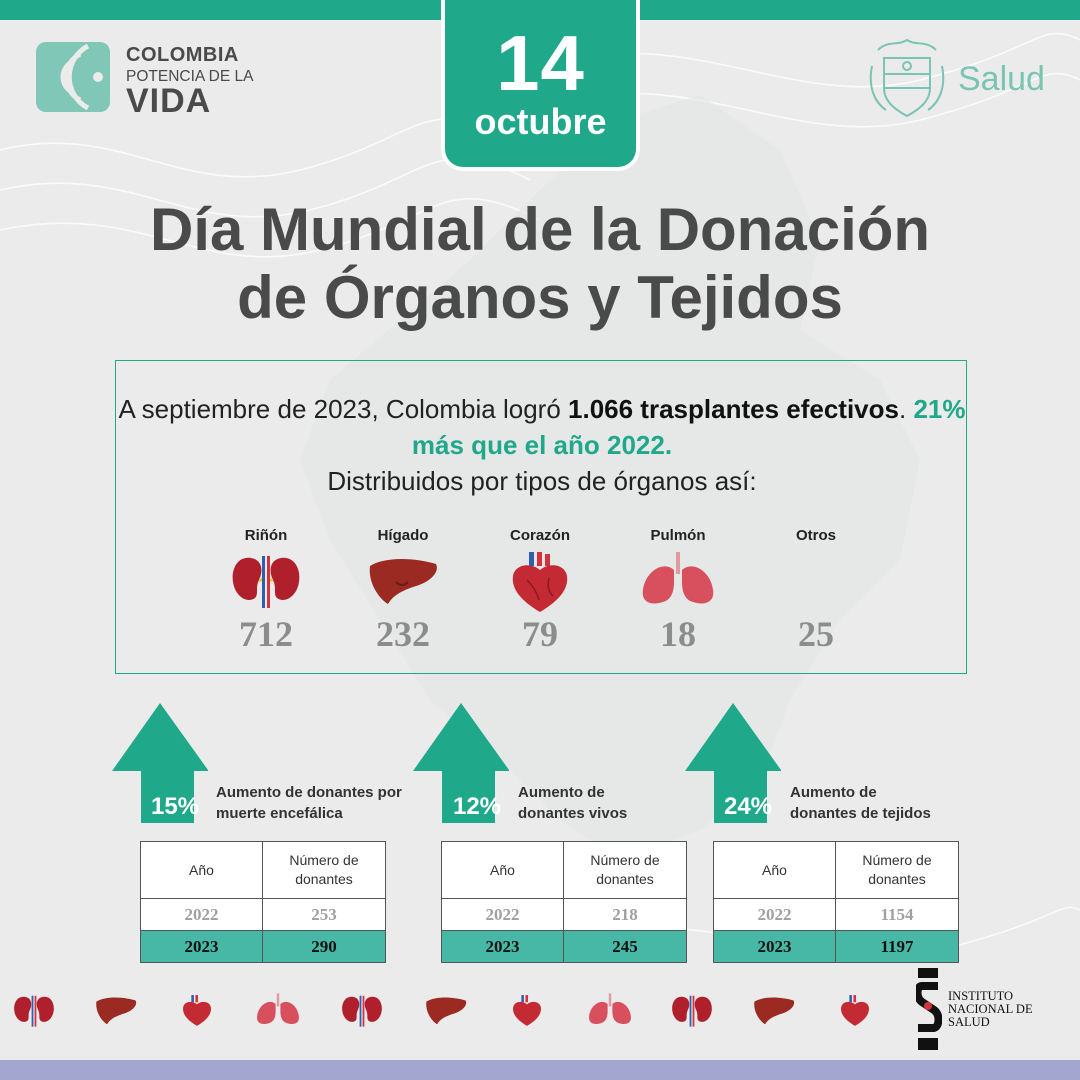  I want to click on intro-part3: Distribuidos por tipos de órganos así:, so click(542, 481).